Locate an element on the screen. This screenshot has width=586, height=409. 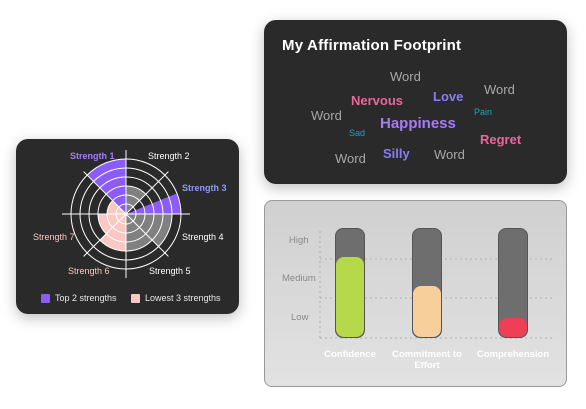
comprehension-bar-fill is located at coordinates (513, 327).